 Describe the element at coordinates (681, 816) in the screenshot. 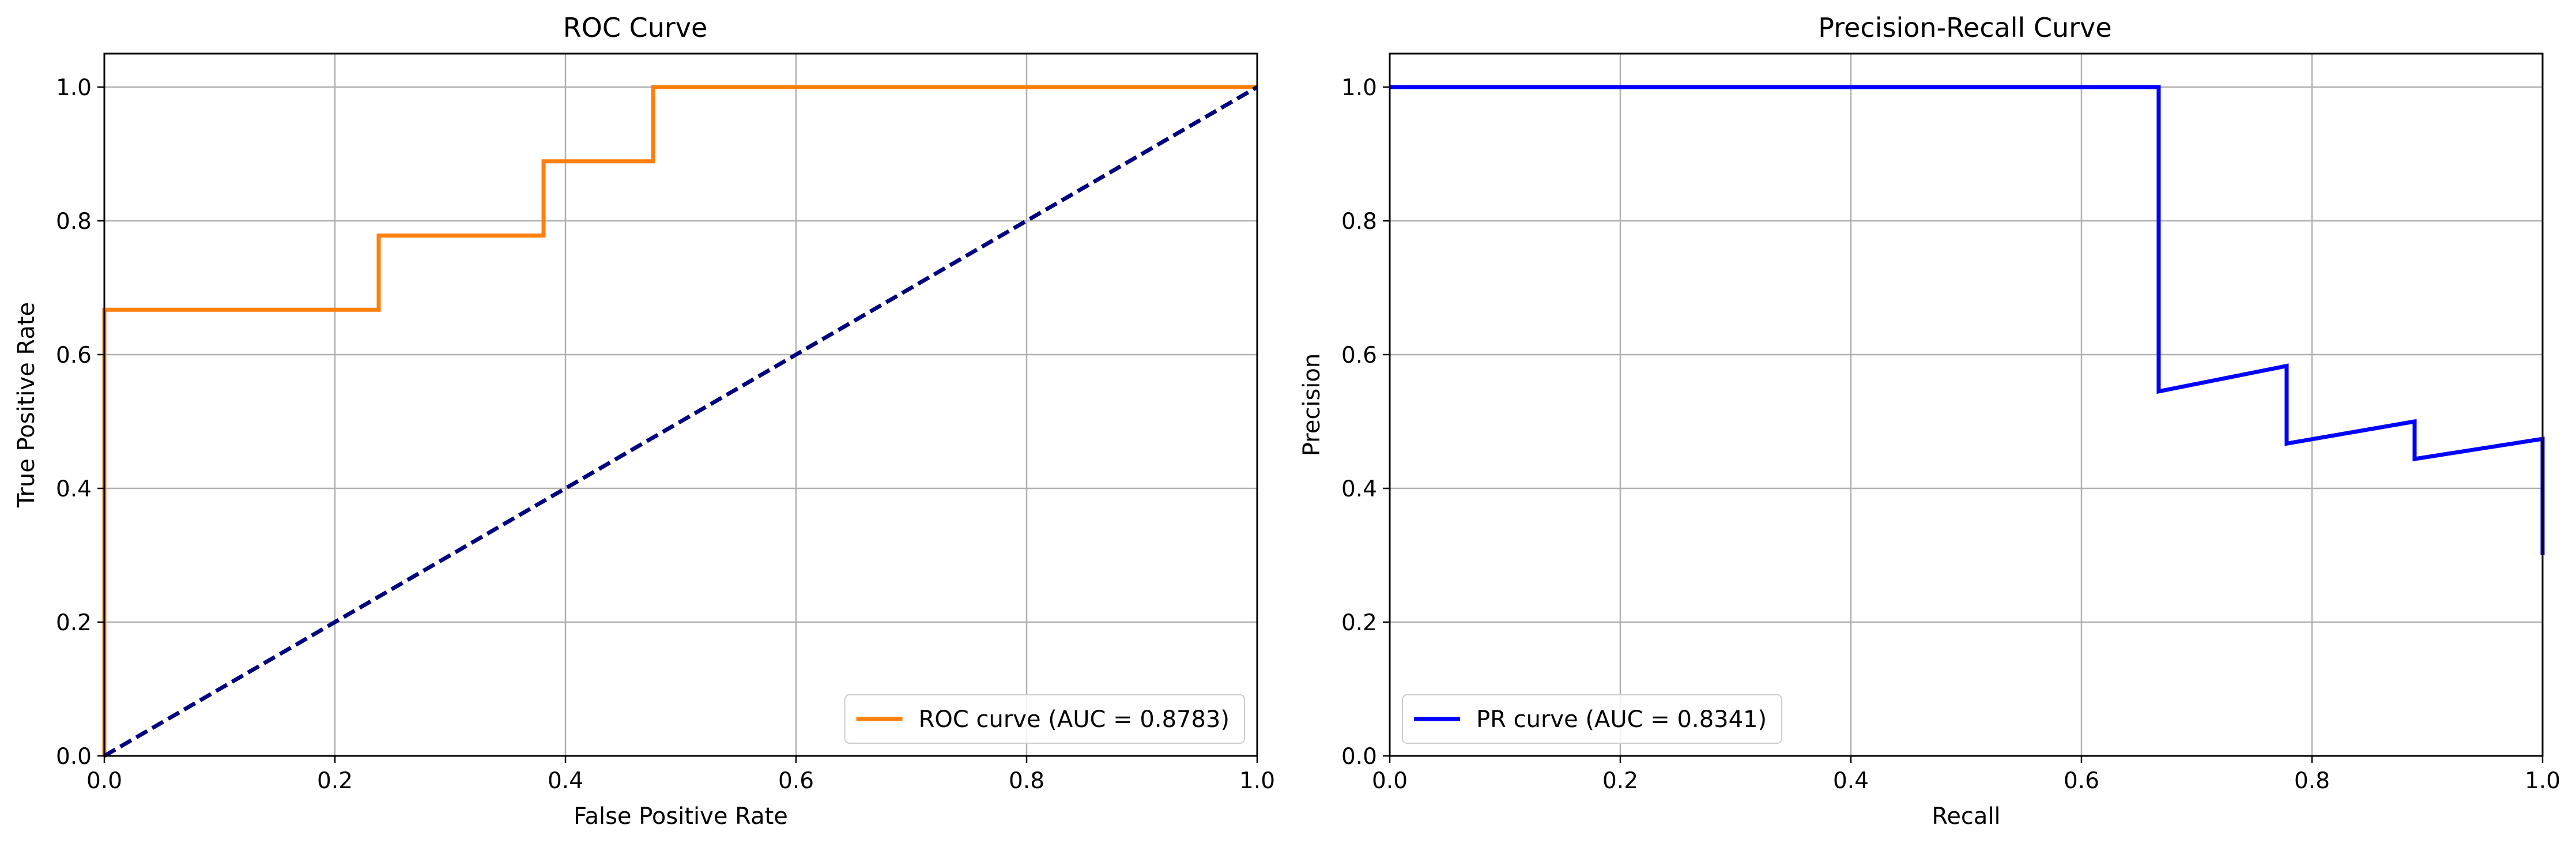

I see `roc-x-axis-label: False Positive Rate` at that location.